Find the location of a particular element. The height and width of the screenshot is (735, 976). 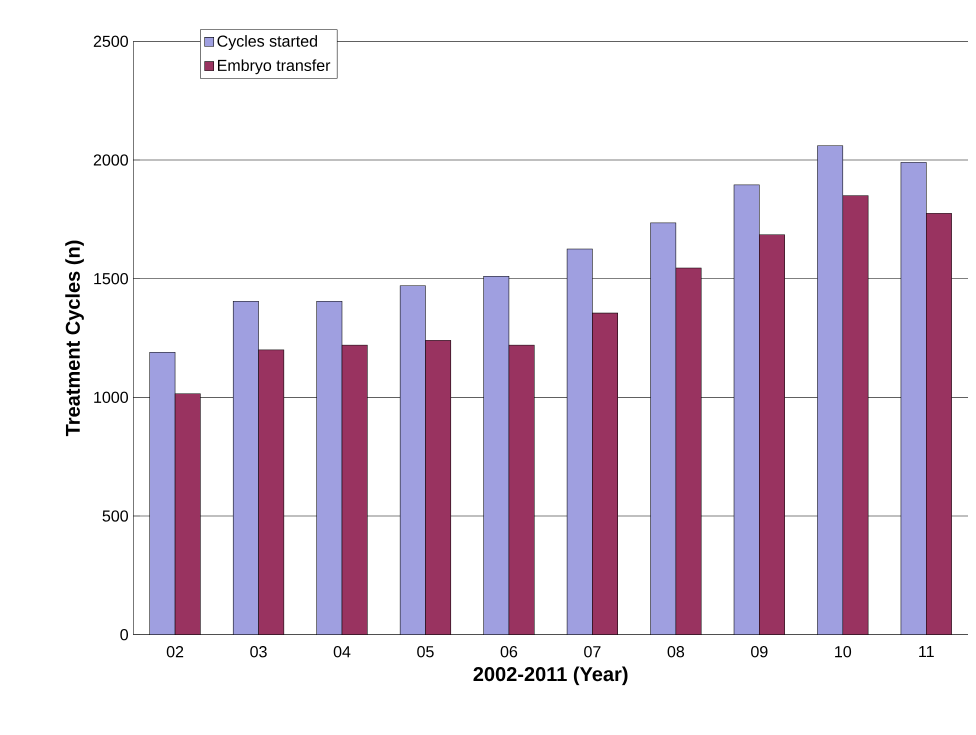

x-tick-label: 09 is located at coordinates (759, 652).